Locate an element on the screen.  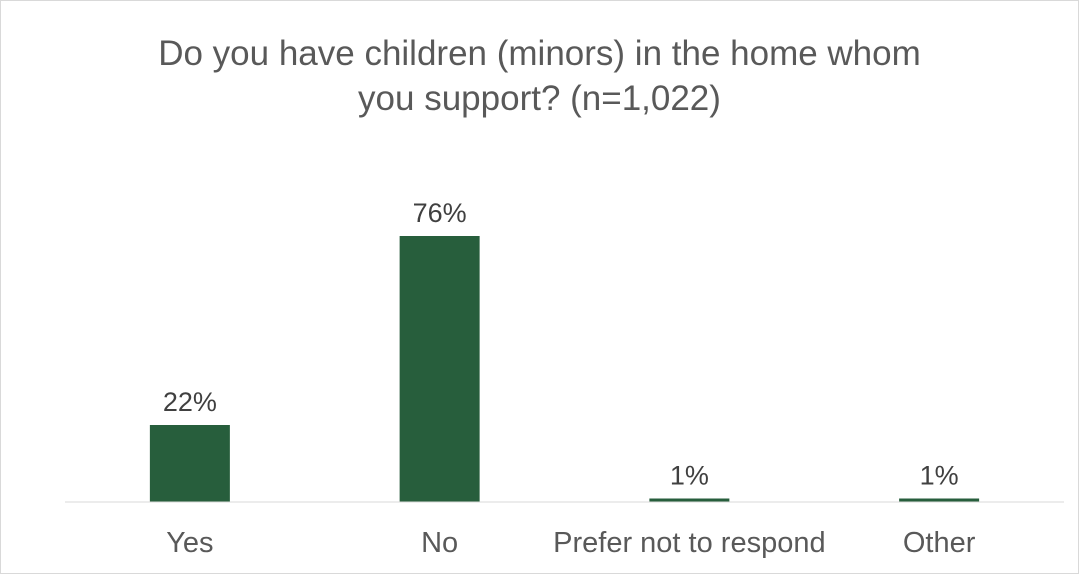
data-label-2: 1% is located at coordinates (689, 476).